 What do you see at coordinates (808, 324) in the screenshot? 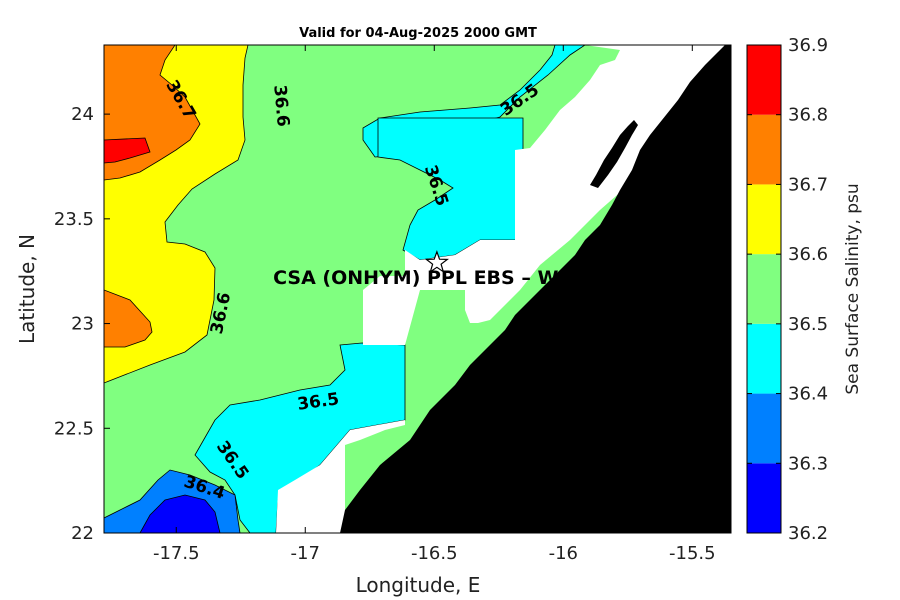
I see `colorbar-tick-label: 36.5` at bounding box center [808, 324].